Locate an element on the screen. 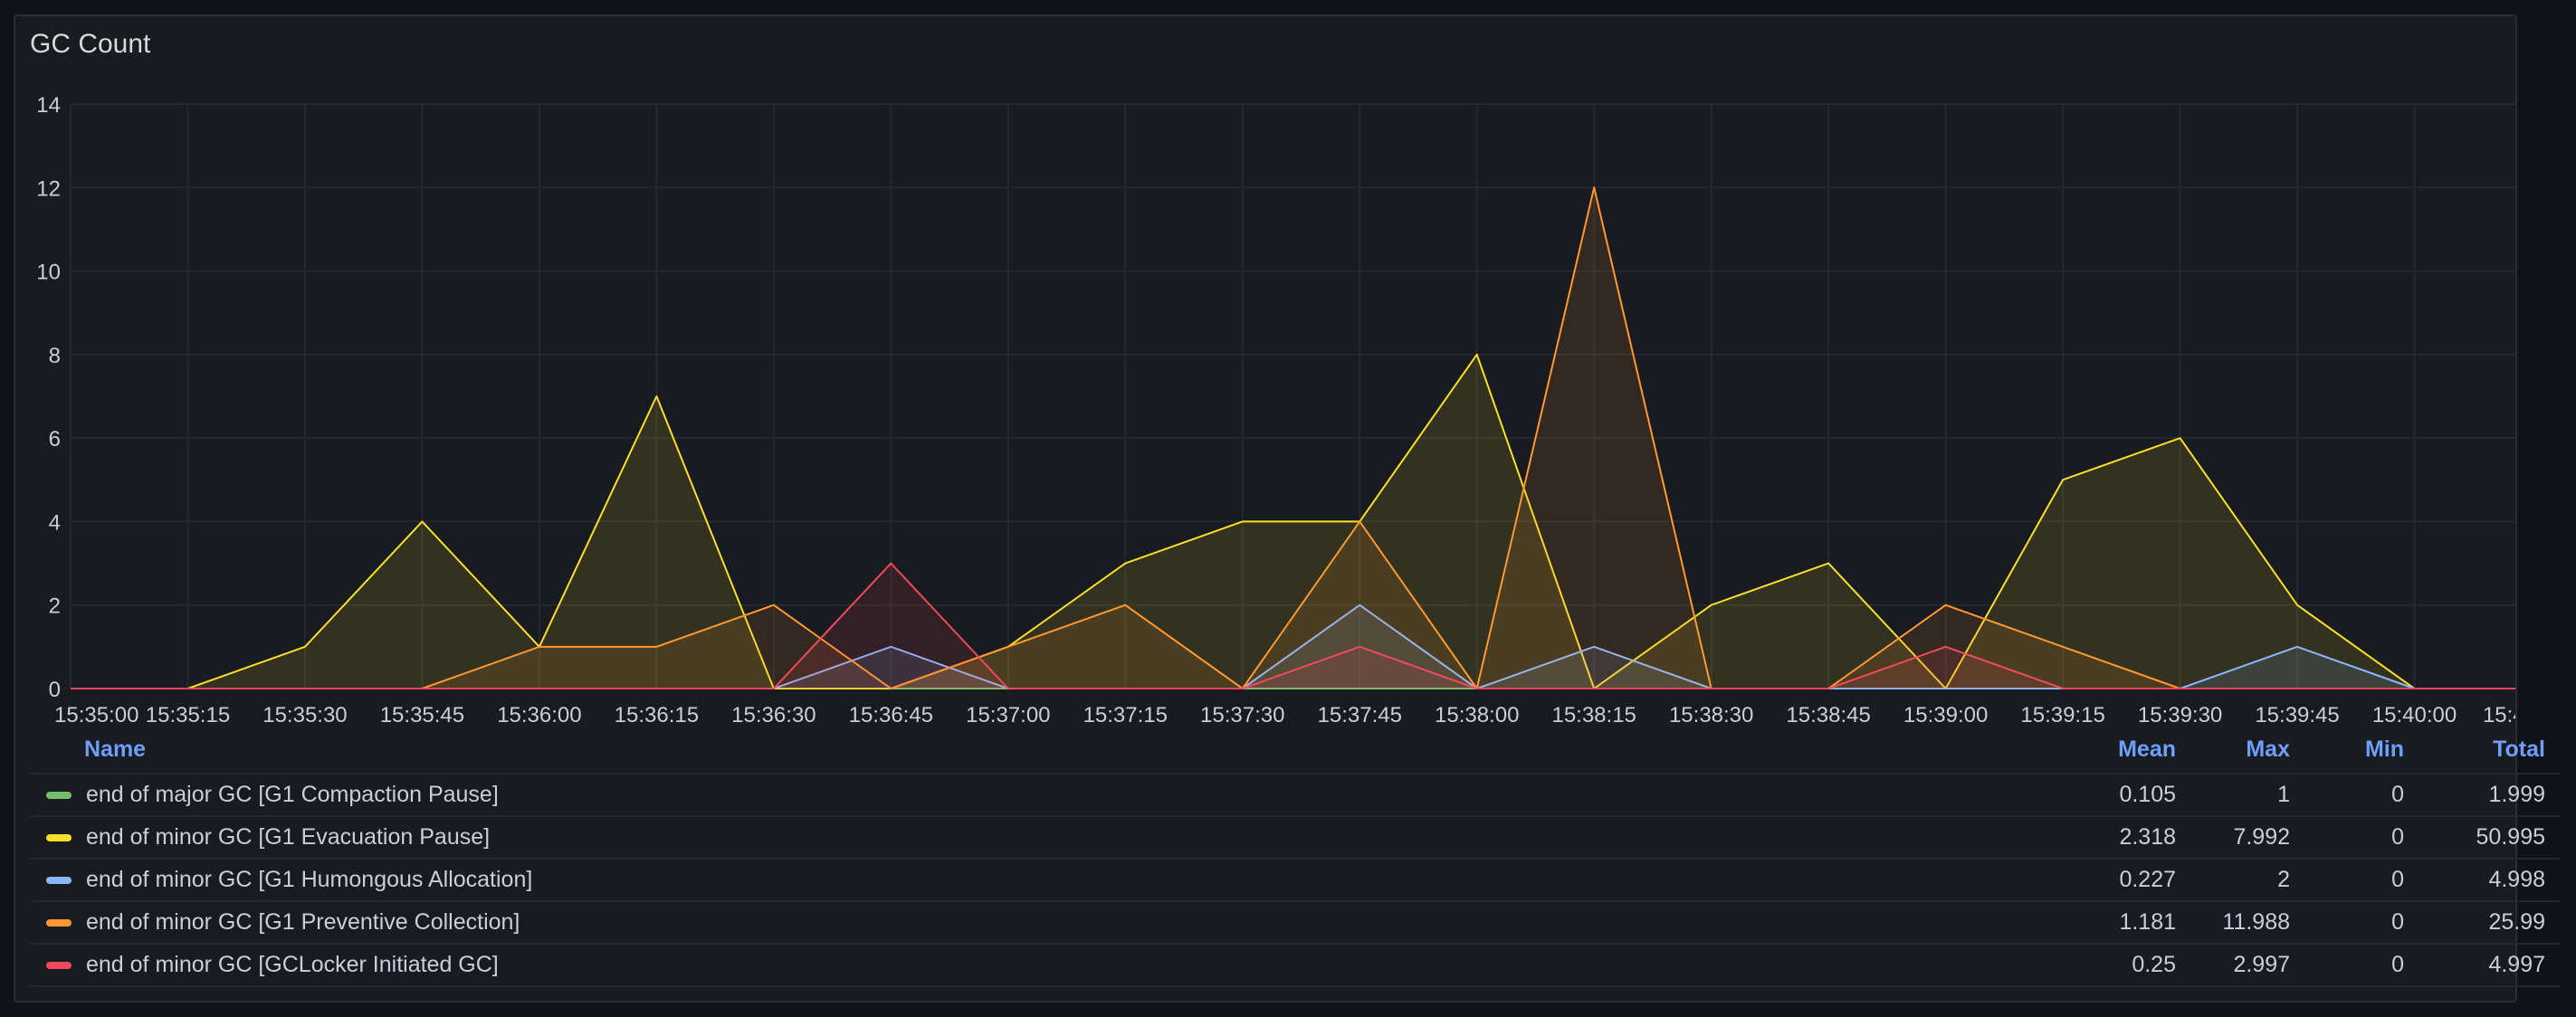  x-tick-label: 15:35:30 is located at coordinates (304, 715).